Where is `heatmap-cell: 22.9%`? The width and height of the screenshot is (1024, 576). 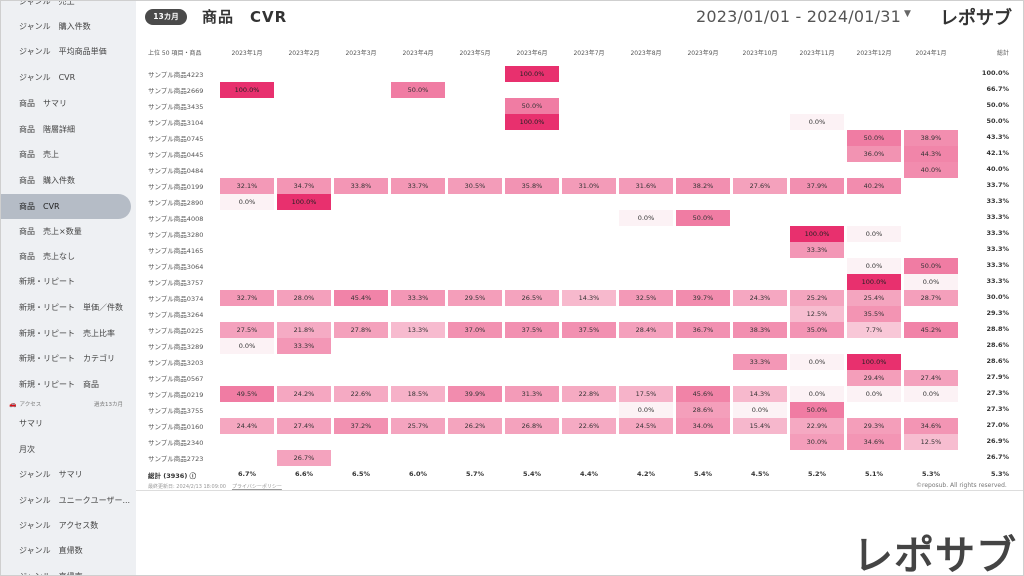 heatmap-cell: 22.9% is located at coordinates (817, 426).